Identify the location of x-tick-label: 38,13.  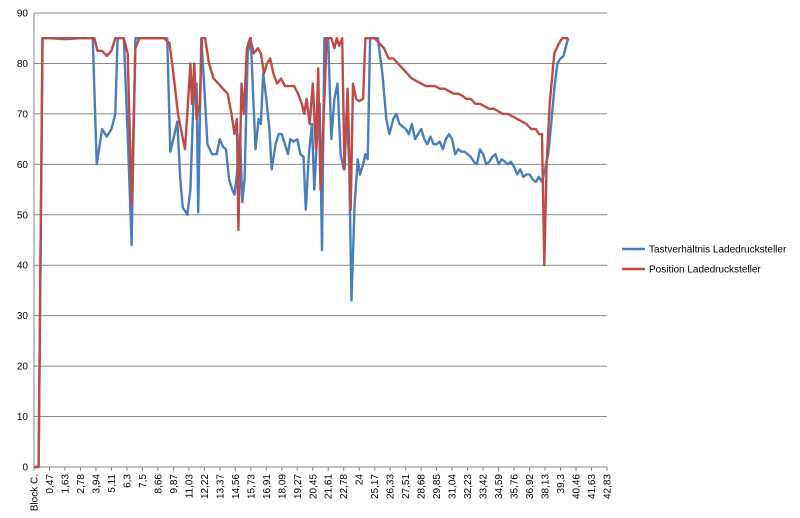
(546, 486).